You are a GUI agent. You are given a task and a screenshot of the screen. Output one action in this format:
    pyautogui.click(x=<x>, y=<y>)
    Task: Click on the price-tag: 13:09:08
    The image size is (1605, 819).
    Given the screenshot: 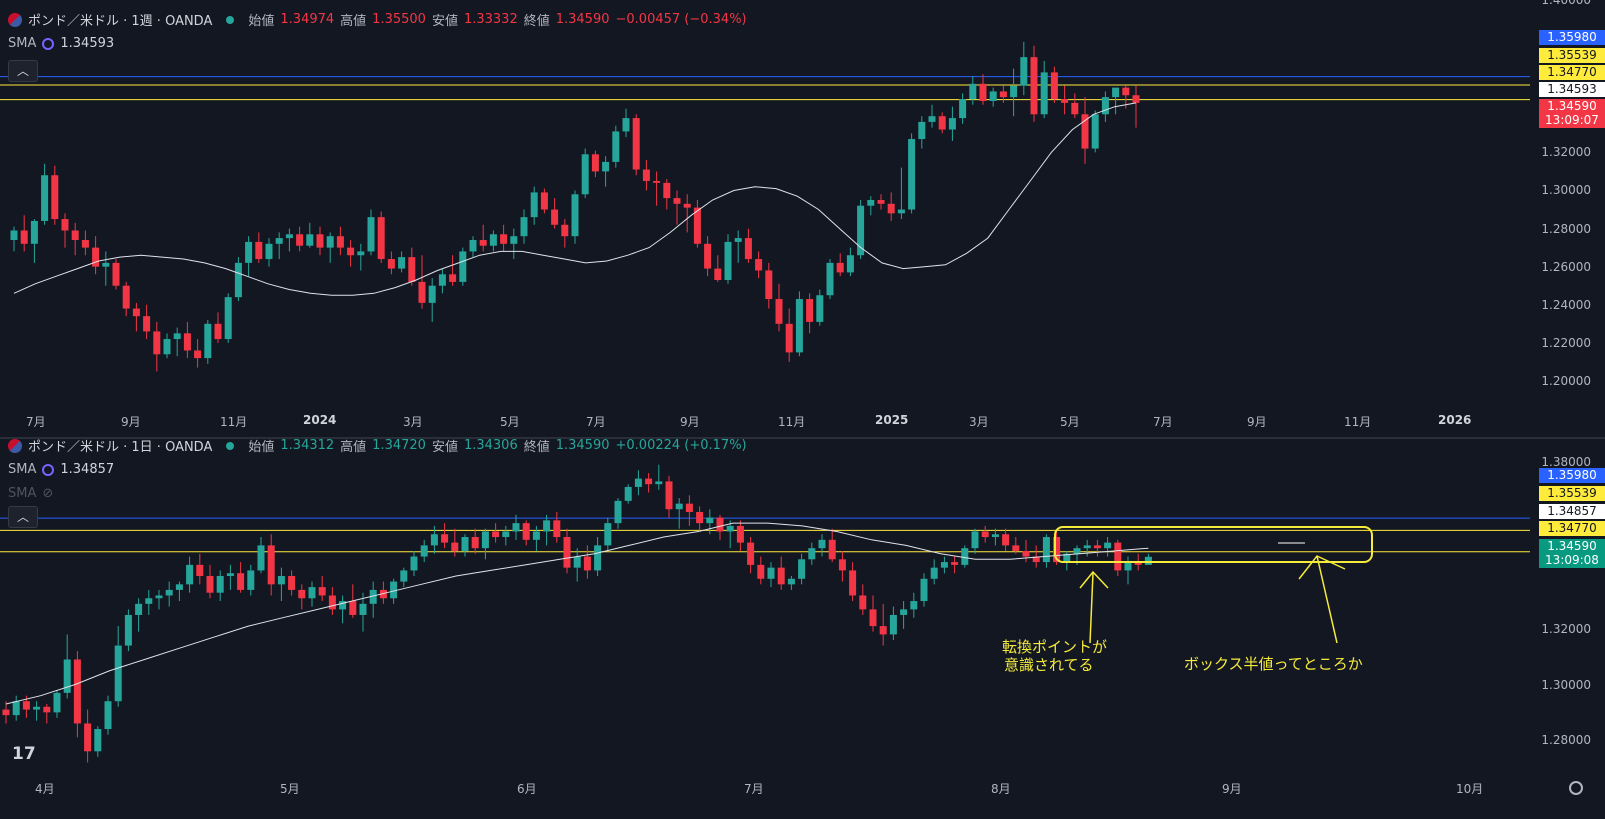 What is the action you would take?
    pyautogui.click(x=1572, y=560)
    